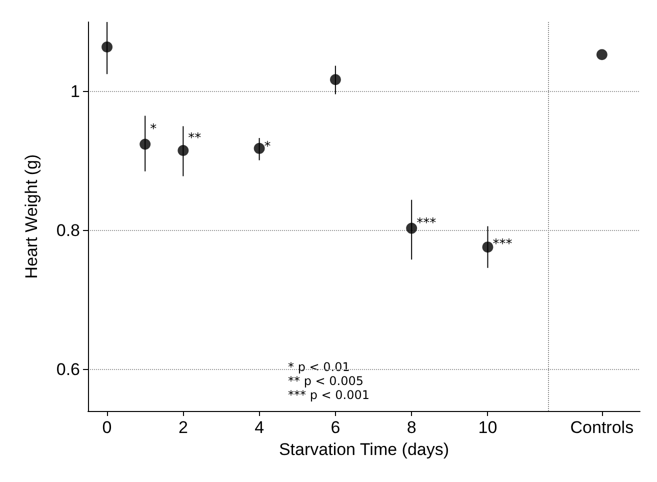 The width and height of the screenshot is (657, 482). What do you see at coordinates (183, 427) in the screenshot?
I see `x-tick-label: 2` at bounding box center [183, 427].